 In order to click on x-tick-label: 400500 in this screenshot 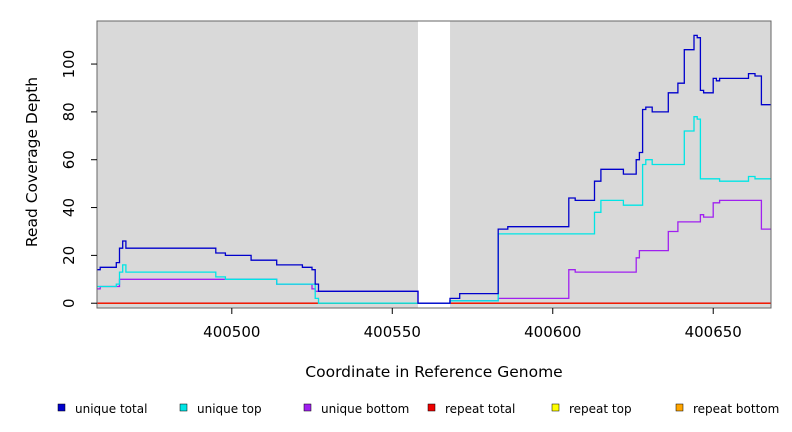, I will do `click(231, 332)`.